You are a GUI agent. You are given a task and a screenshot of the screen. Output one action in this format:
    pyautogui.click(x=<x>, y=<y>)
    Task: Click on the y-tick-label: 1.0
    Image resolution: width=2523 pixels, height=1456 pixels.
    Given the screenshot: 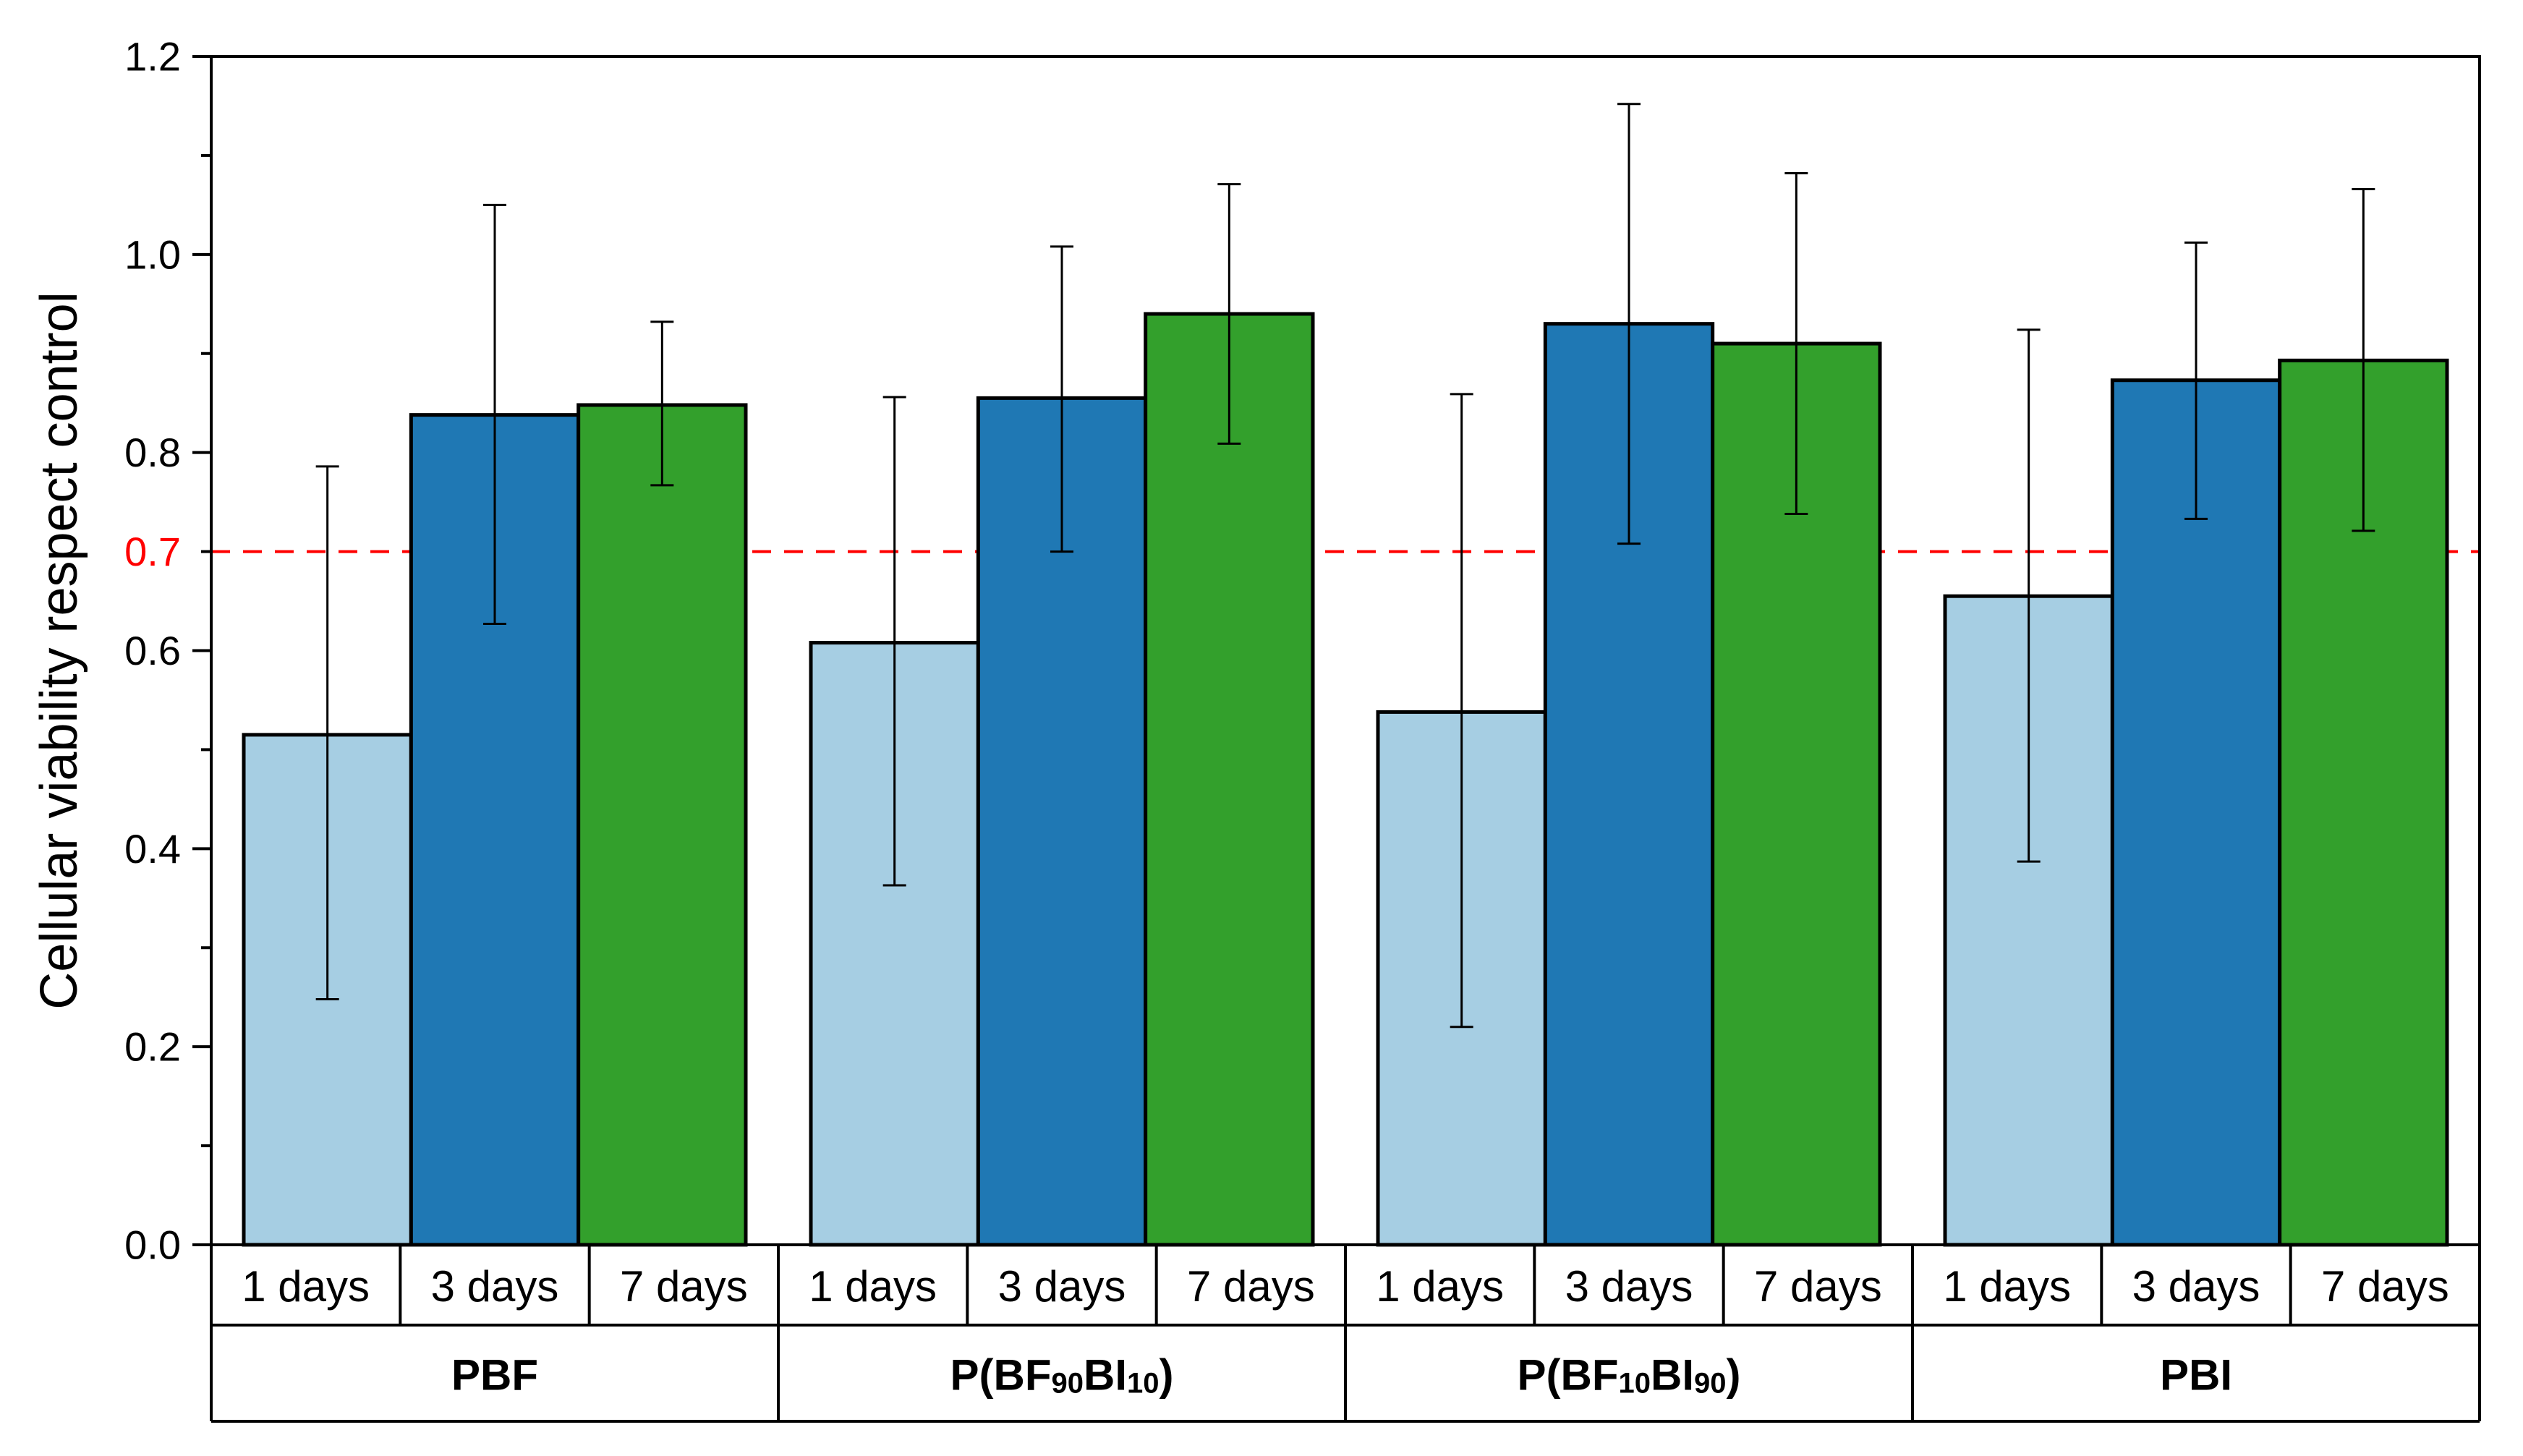 What is the action you would take?
    pyautogui.click(x=152, y=254)
    